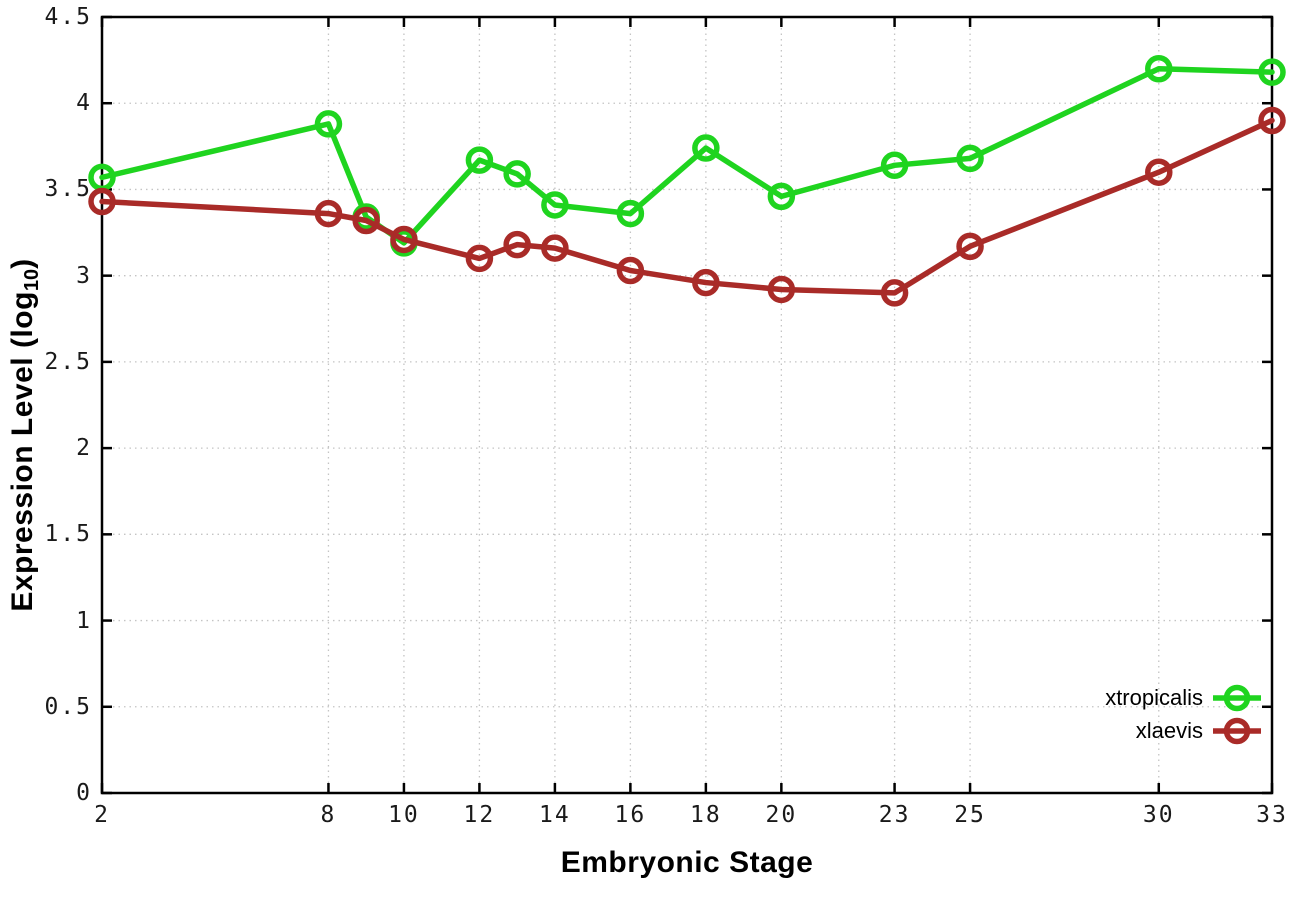 The width and height of the screenshot is (1296, 907). I want to click on y-tick-label: 2.5, so click(68, 361).